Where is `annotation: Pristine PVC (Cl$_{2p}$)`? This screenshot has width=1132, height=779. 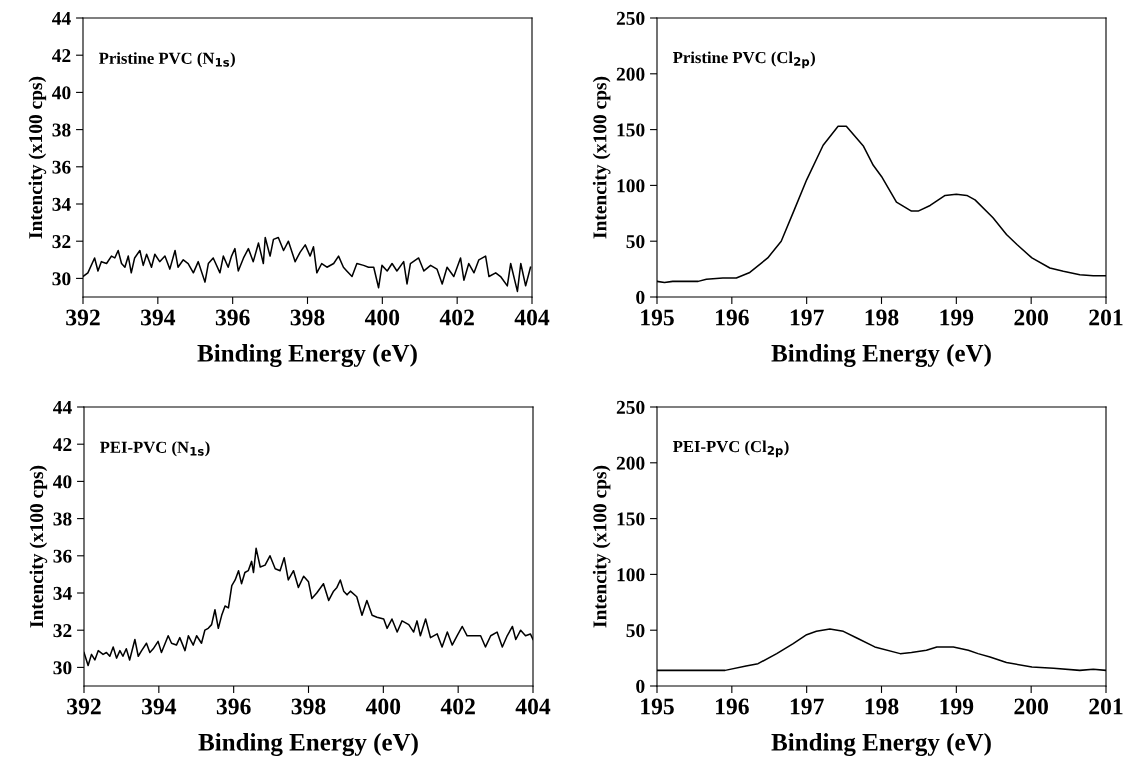
annotation: Pristine PVC (Cl$_{2p}$) is located at coordinates (744, 60).